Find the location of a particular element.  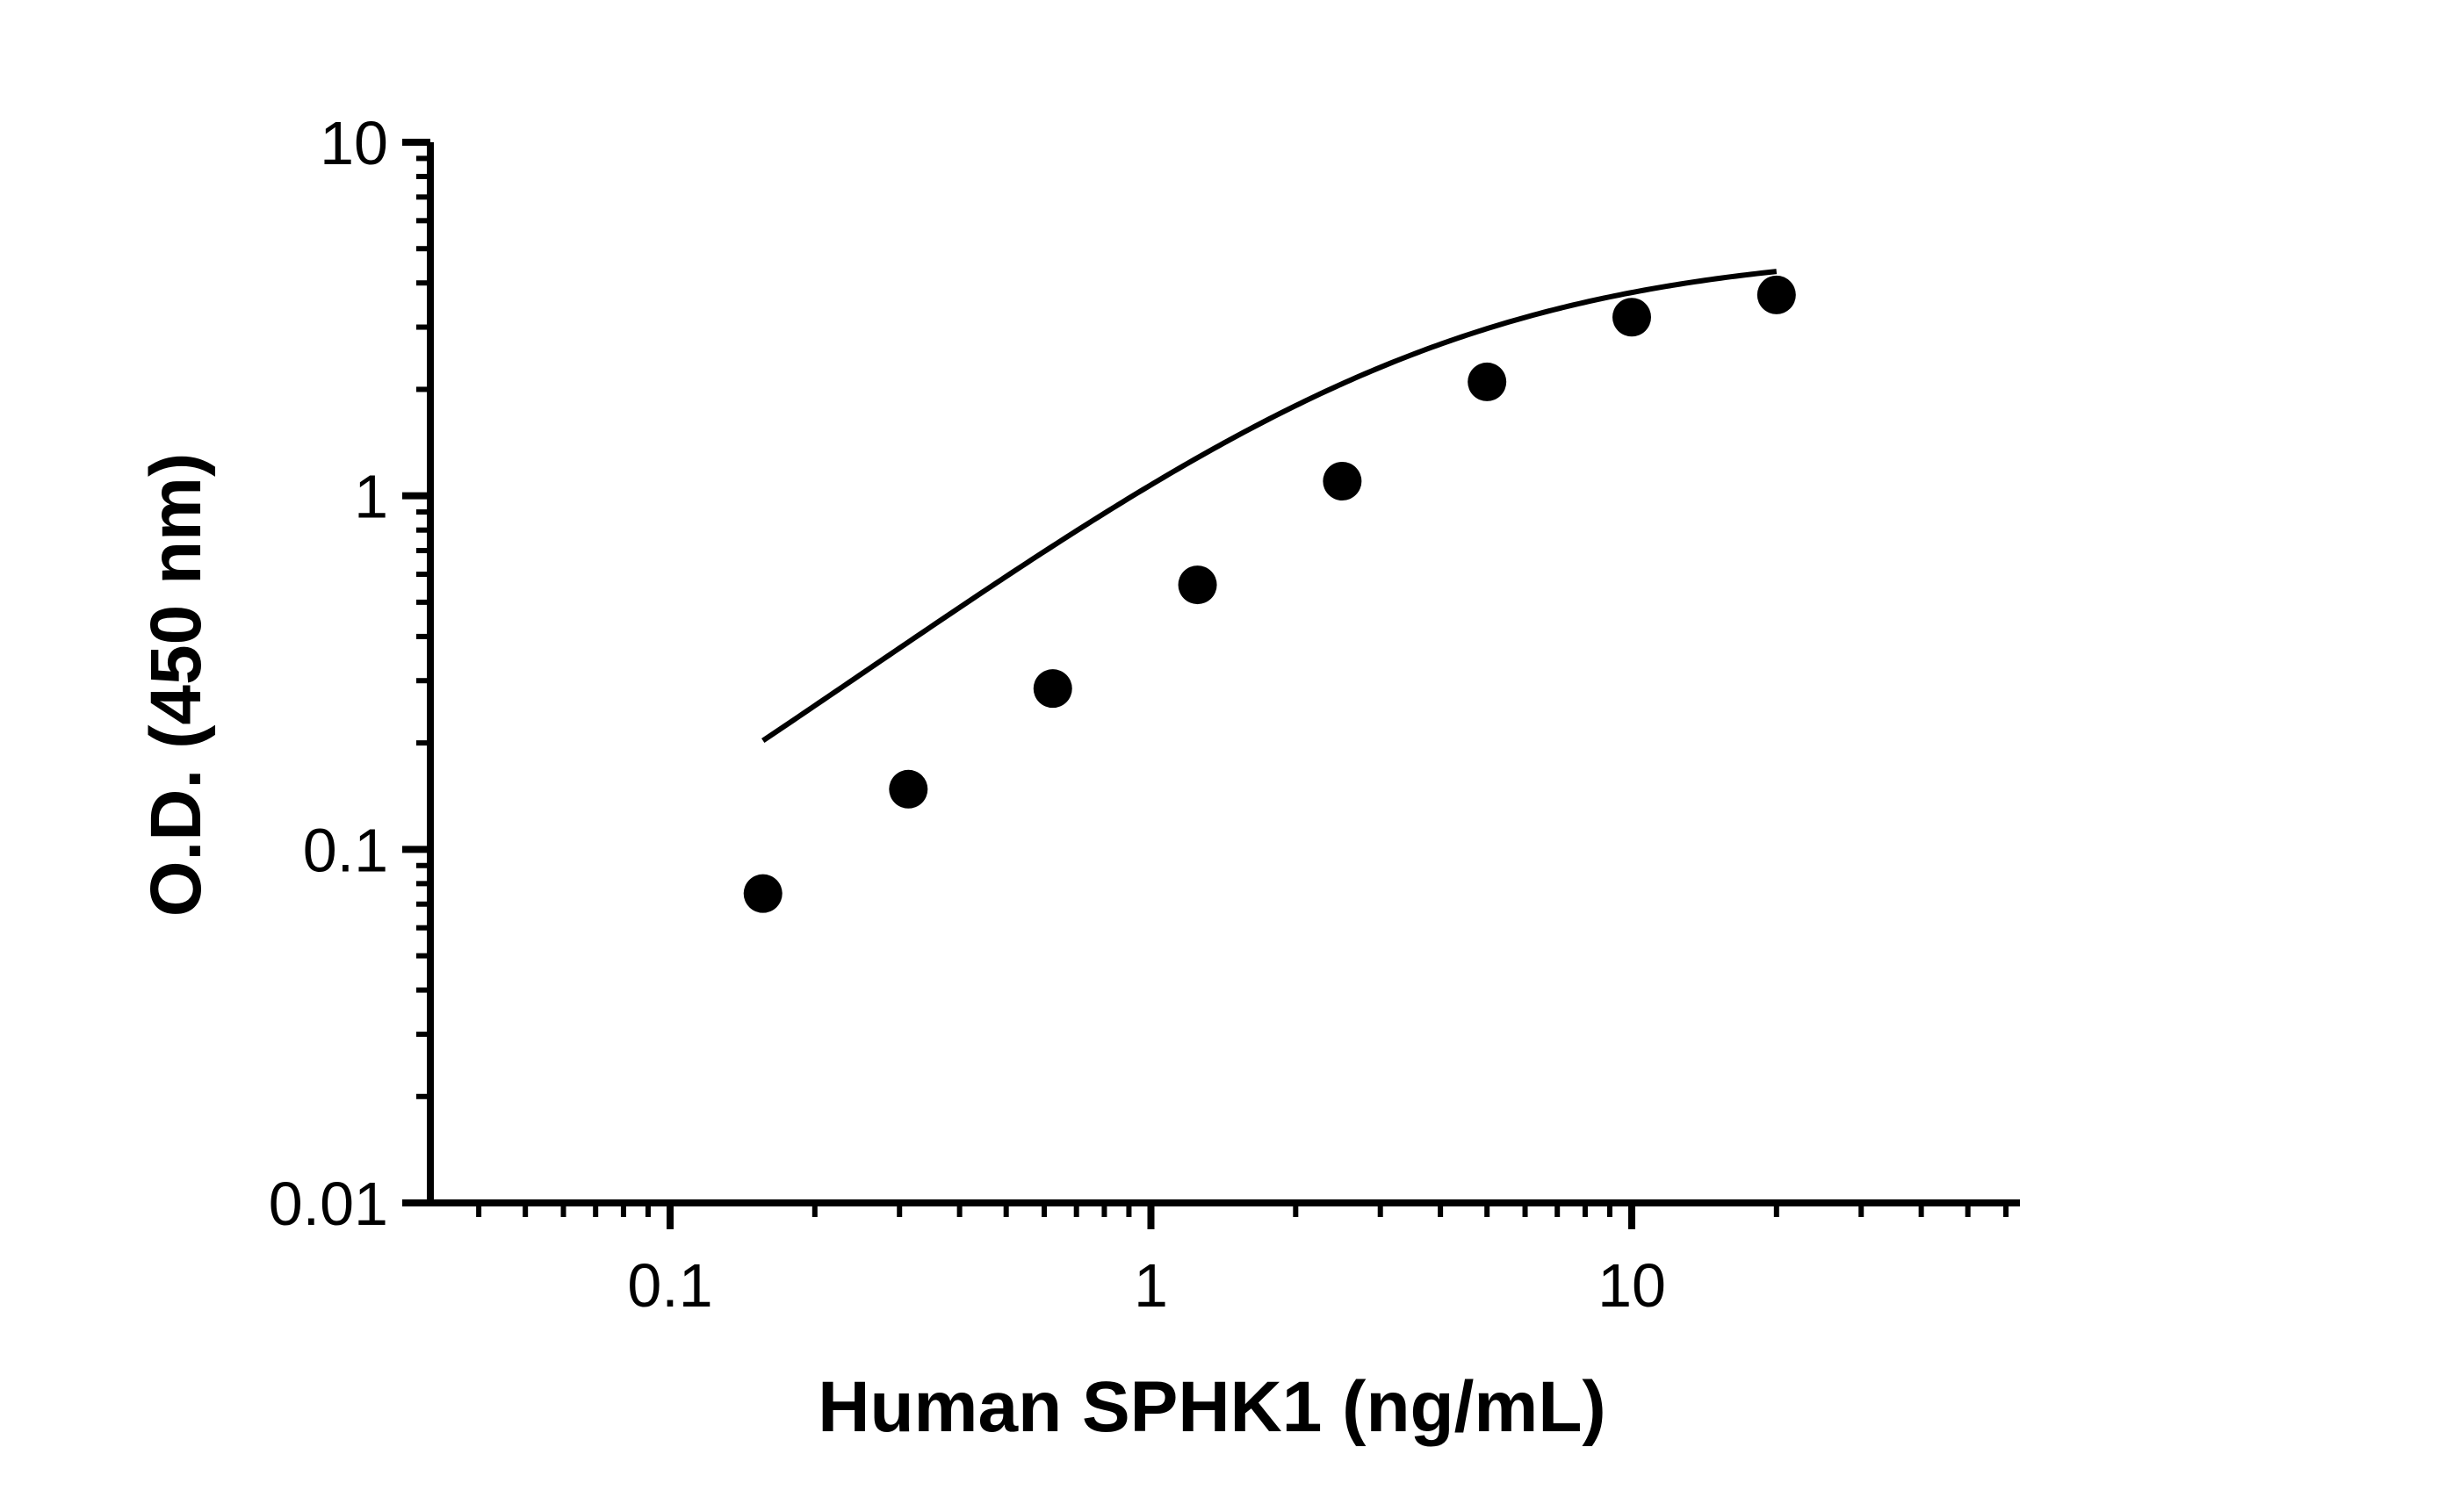

x-tick-label: 0.1 is located at coordinates (669, 1285).